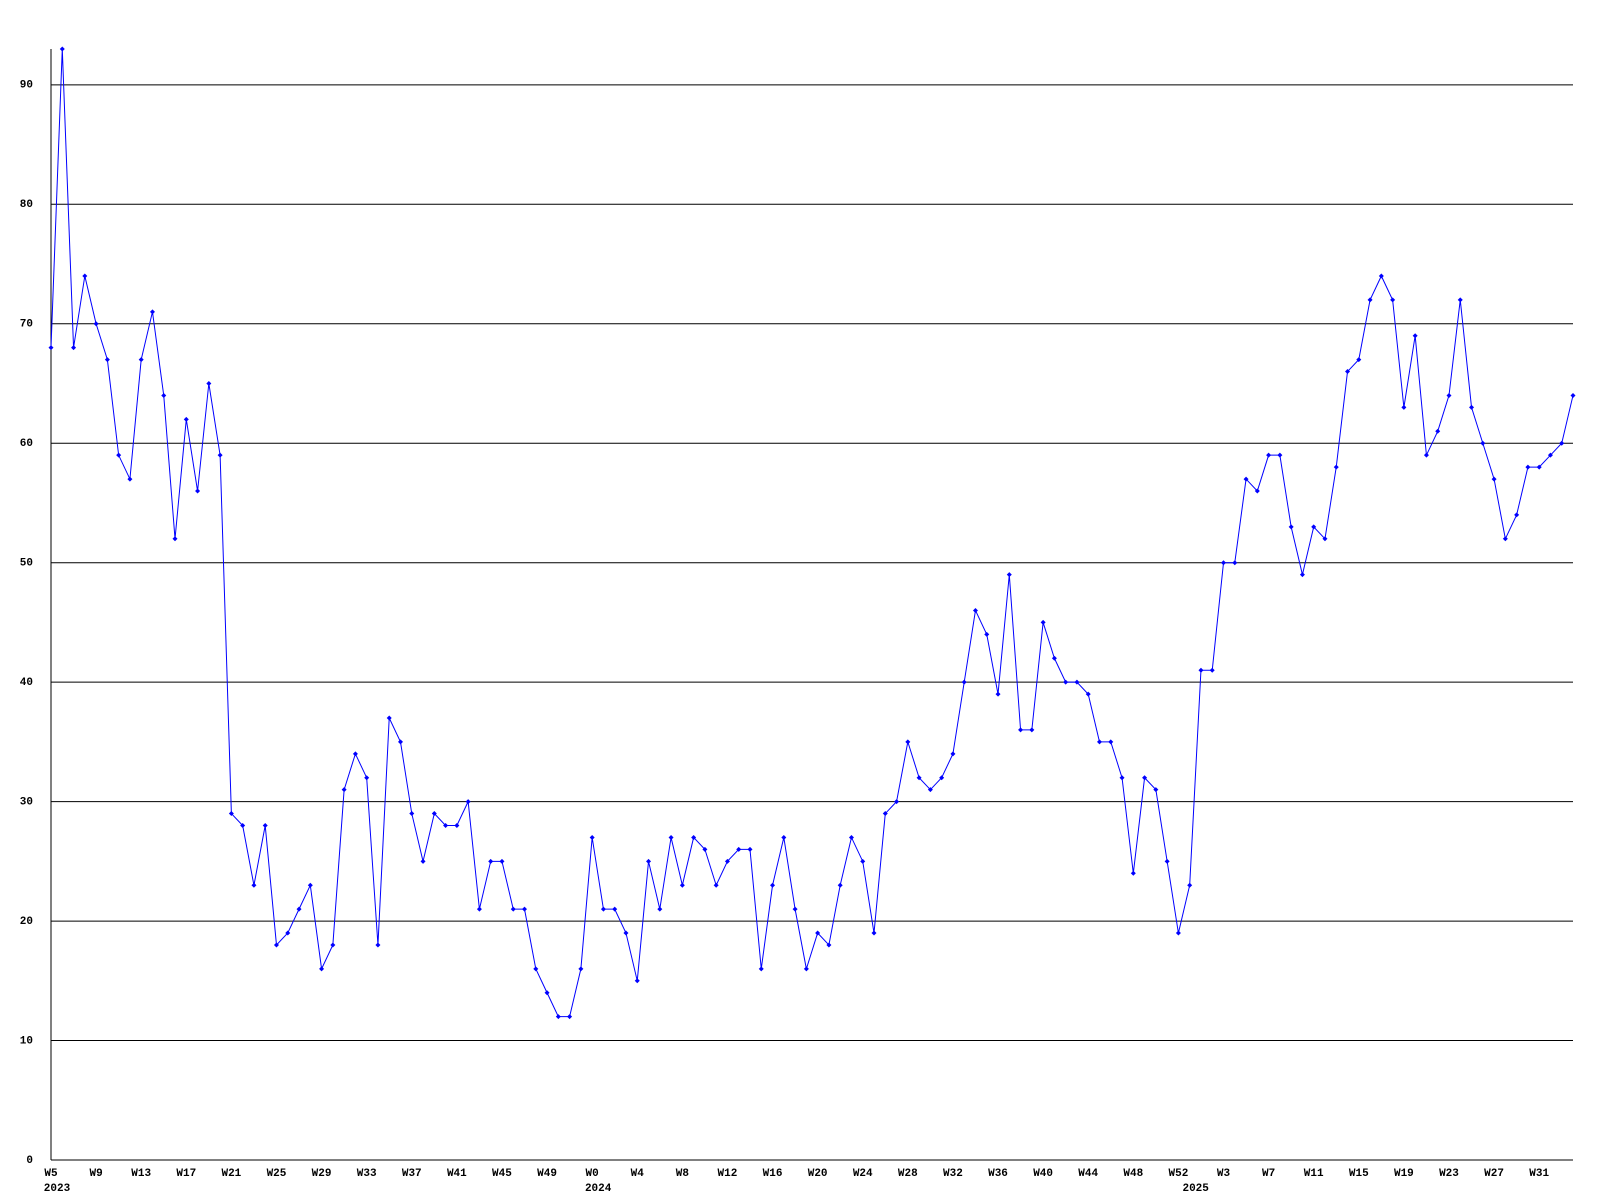 The width and height of the screenshot is (1600, 1200). Describe the element at coordinates (683, 1174) in the screenshot. I see `x-tick-label: W8` at that location.